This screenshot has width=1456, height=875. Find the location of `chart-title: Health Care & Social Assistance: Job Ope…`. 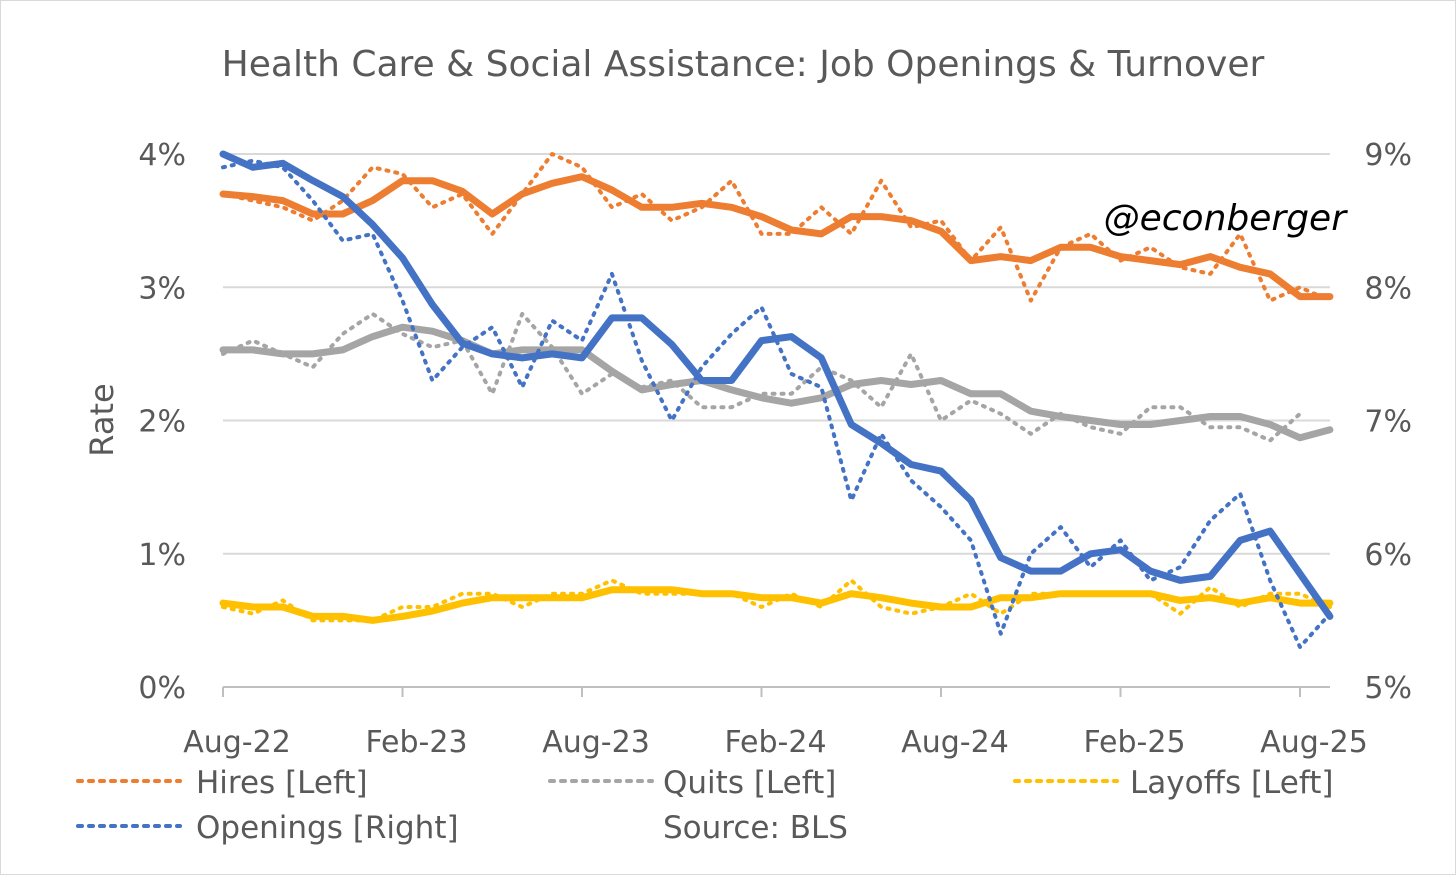

chart-title: Health Care & Social Assistance: Job Ope… is located at coordinates (743, 64).